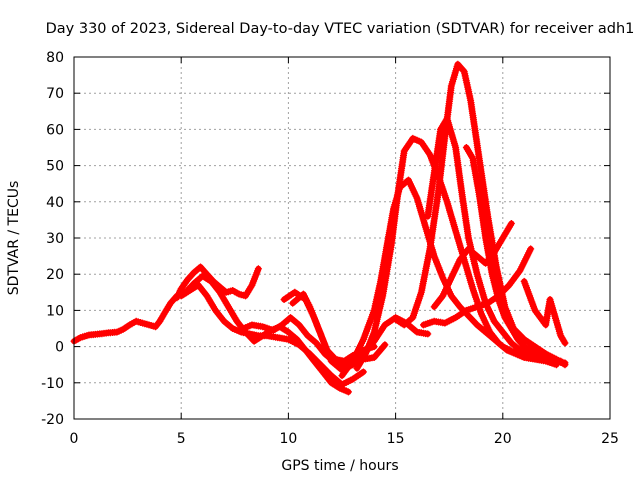 The width and height of the screenshot is (640, 480). I want to click on x-tick-label: 20, so click(503, 439).